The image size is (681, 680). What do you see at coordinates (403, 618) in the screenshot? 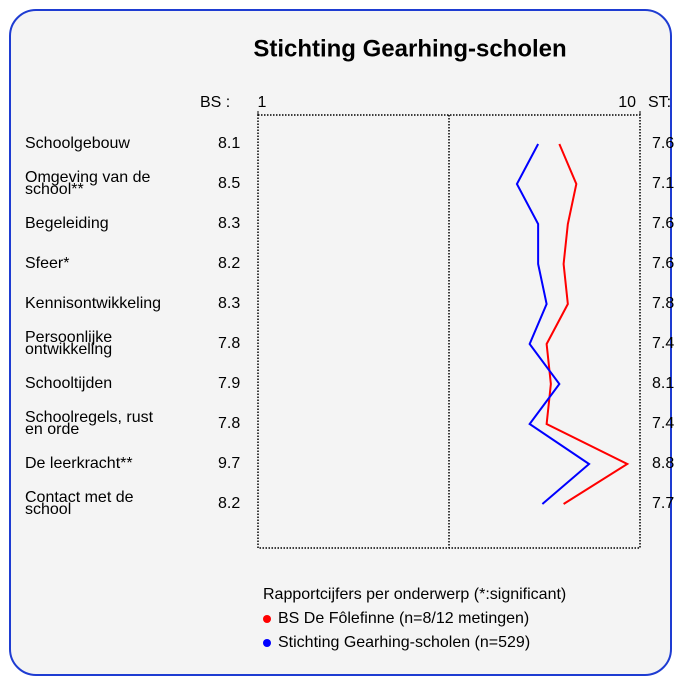
I see `legend-label: BS De Fôlefinne (n=8/12 metingen)` at bounding box center [403, 618].